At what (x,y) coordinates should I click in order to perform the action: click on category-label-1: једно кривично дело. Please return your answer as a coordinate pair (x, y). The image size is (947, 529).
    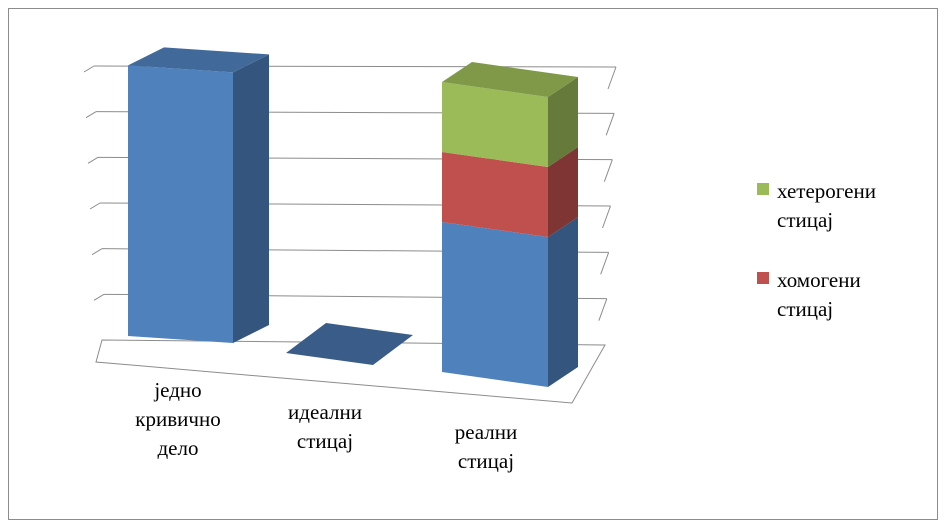
    Looking at the image, I should click on (178, 419).